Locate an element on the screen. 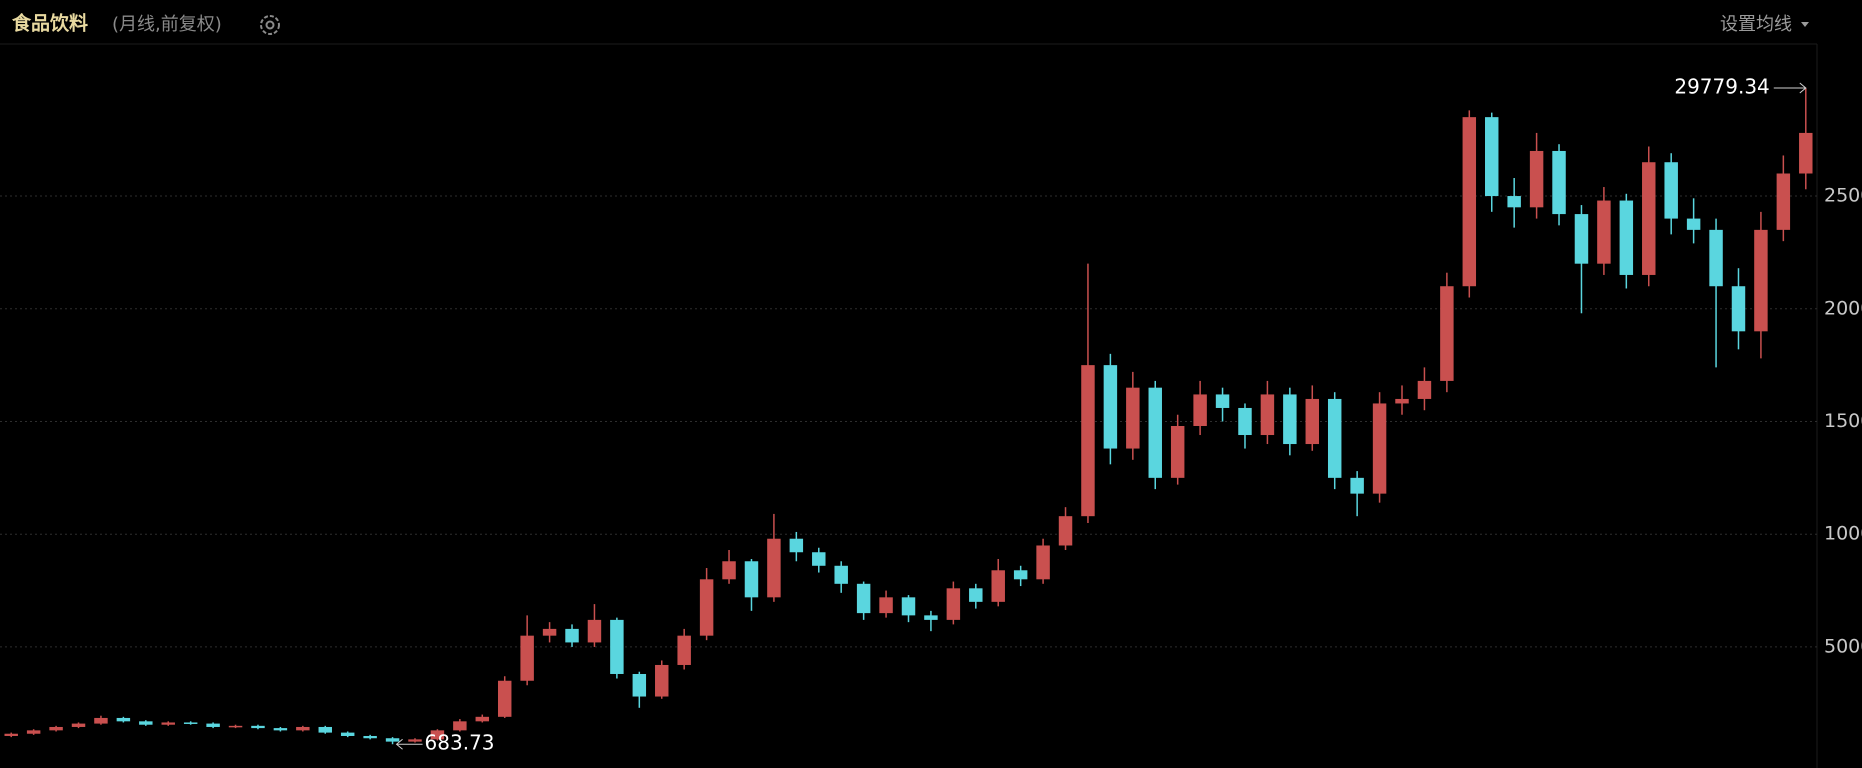  chart-subtitle: (月线,前复权) is located at coordinates (167, 24).